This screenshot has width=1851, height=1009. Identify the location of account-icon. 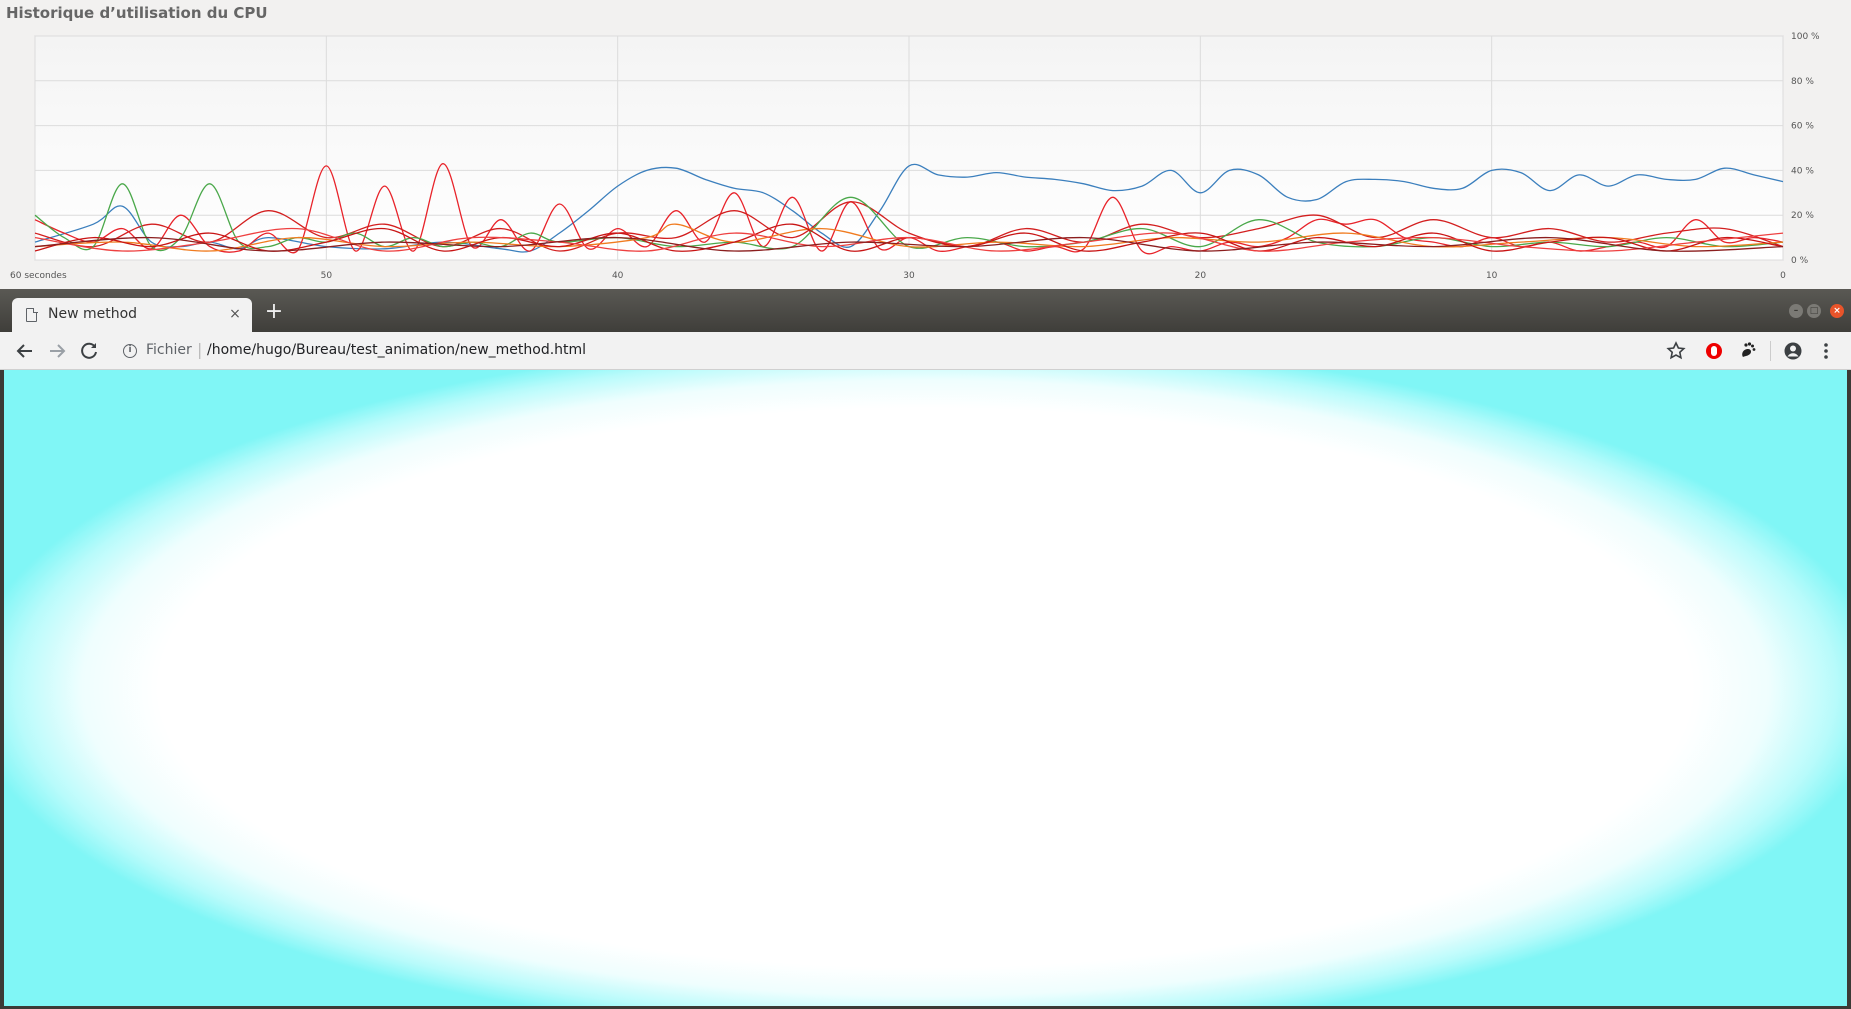
(1793, 351).